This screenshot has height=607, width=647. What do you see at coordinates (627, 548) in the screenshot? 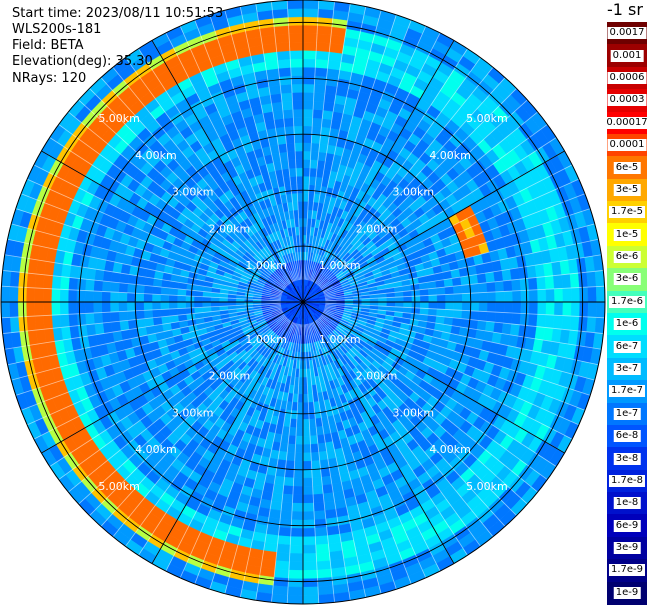
I see `colorbar-tick-label: 3e-9` at bounding box center [627, 548].